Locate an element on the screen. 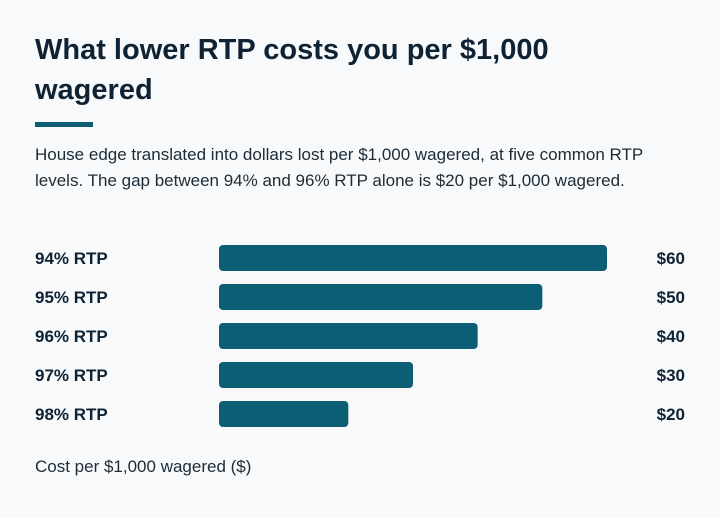  value-label-96-rtp: $40 is located at coordinates (671, 336).